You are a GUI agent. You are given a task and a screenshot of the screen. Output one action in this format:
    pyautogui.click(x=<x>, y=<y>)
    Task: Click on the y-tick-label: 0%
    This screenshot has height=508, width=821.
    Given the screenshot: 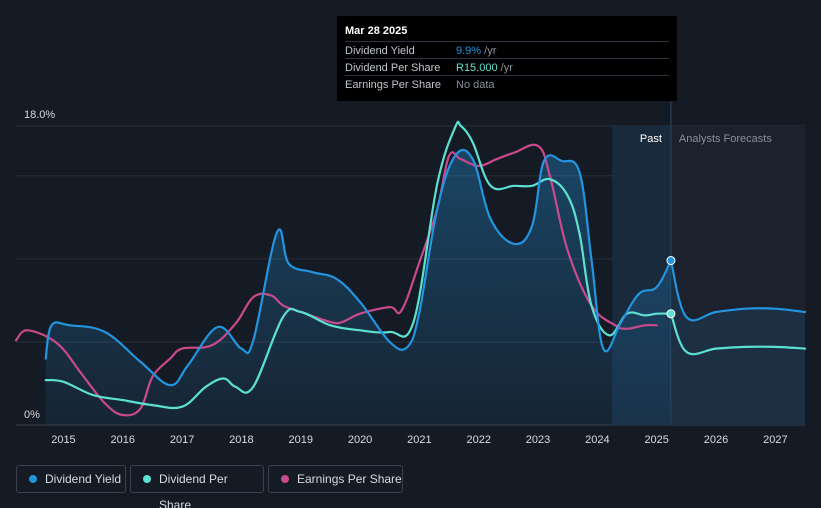 What is the action you would take?
    pyautogui.click(x=32, y=415)
    